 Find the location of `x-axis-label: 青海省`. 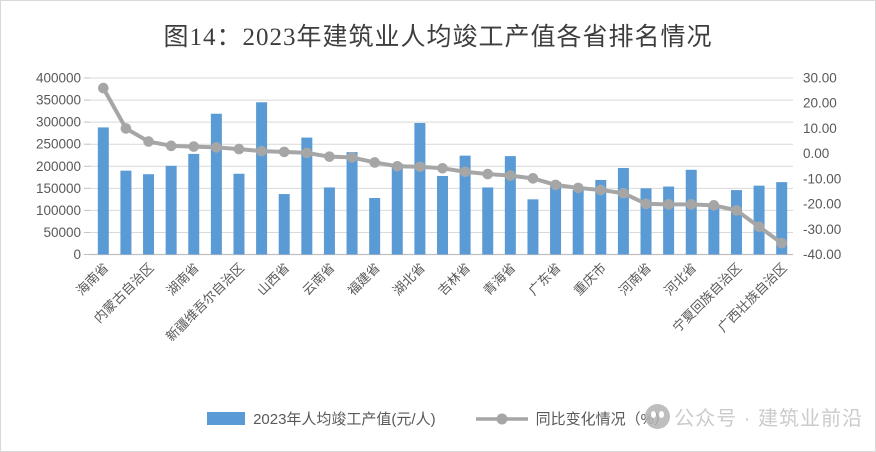

x-axis-label: 青海省 is located at coordinates (499, 279).